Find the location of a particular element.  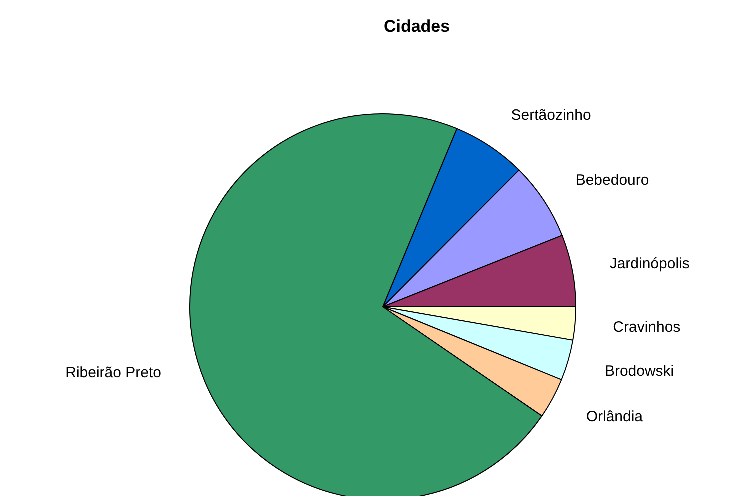

slice-label: Orlândia is located at coordinates (615, 417).